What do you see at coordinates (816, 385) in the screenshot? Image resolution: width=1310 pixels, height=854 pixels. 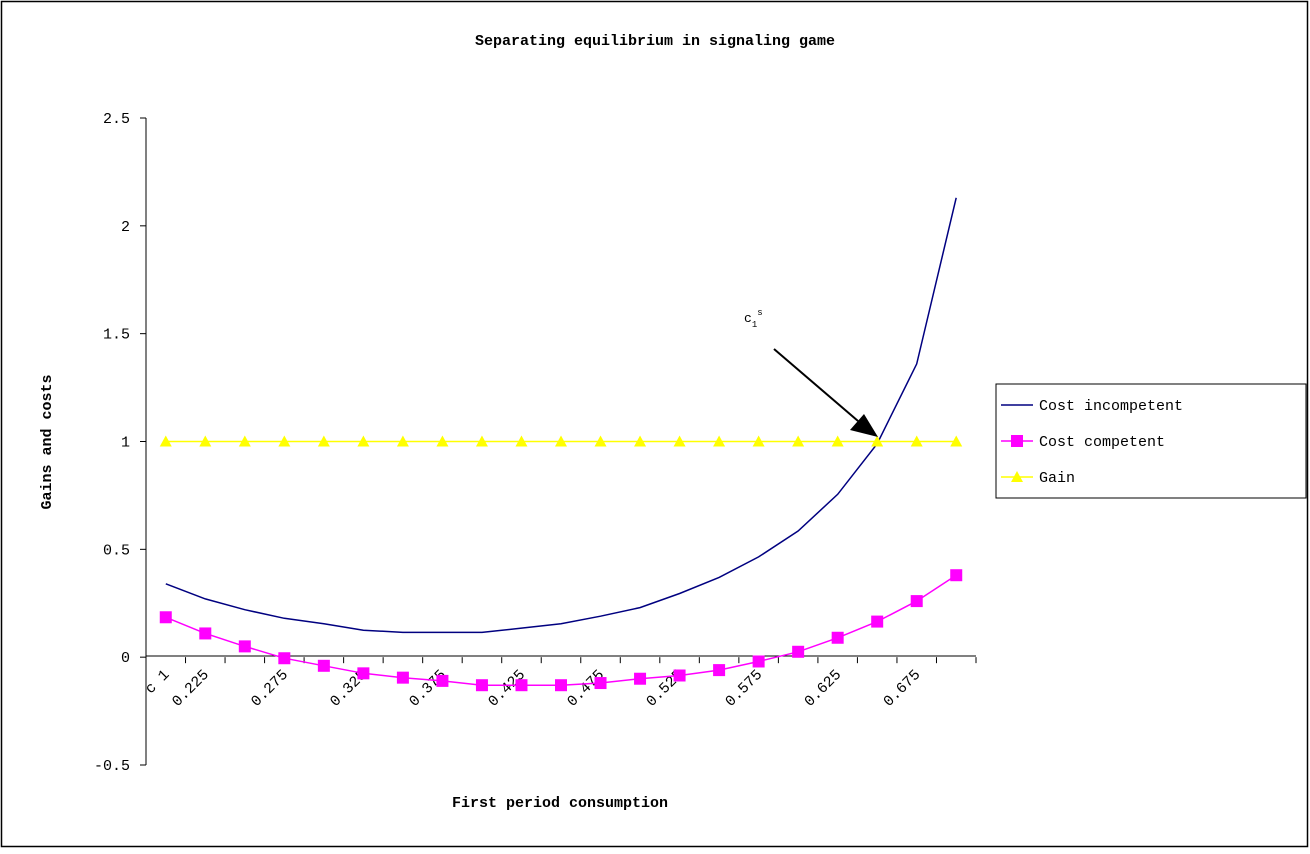 I see `annotation-arrow-shaft` at bounding box center [816, 385].